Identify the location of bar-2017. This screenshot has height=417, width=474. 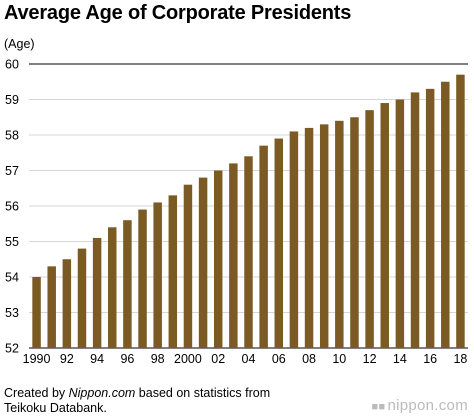
(445, 214).